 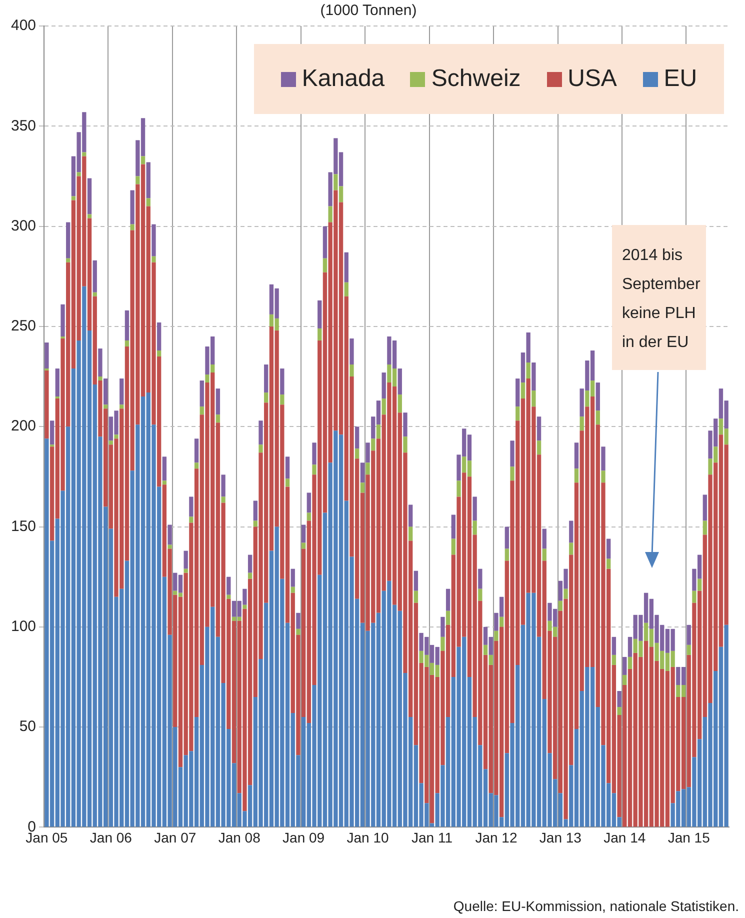 I want to click on y-tick-label: 350, so click(x=23, y=125).